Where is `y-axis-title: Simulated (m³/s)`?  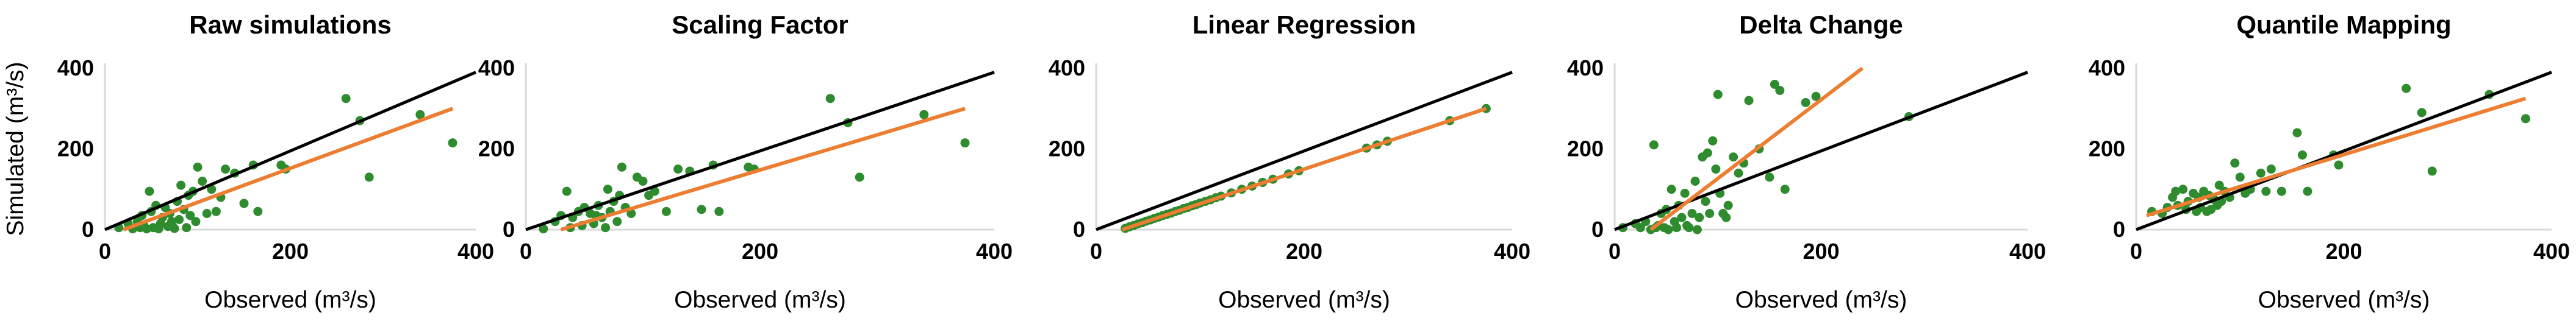
y-axis-title: Simulated (m³/s) is located at coordinates (16, 149).